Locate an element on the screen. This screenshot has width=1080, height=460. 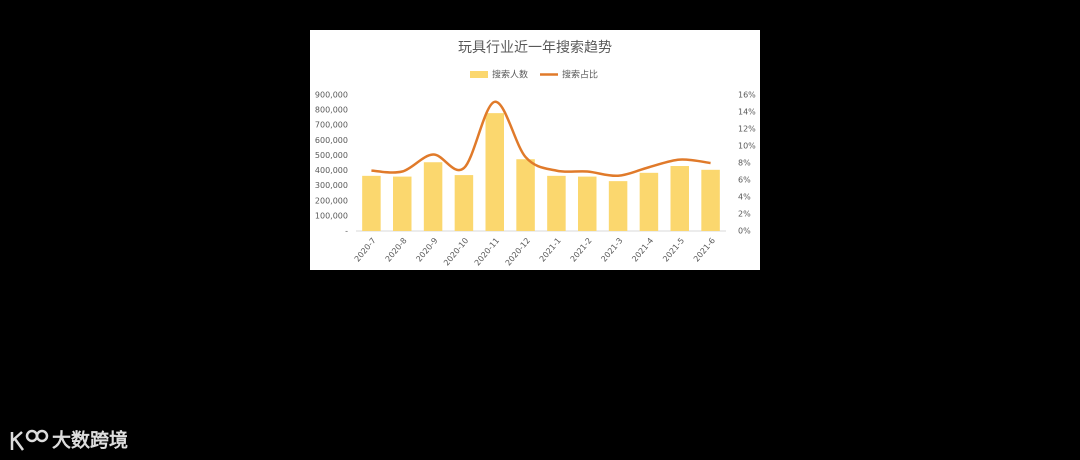
y2-tick-label: 16% is located at coordinates (747, 95).